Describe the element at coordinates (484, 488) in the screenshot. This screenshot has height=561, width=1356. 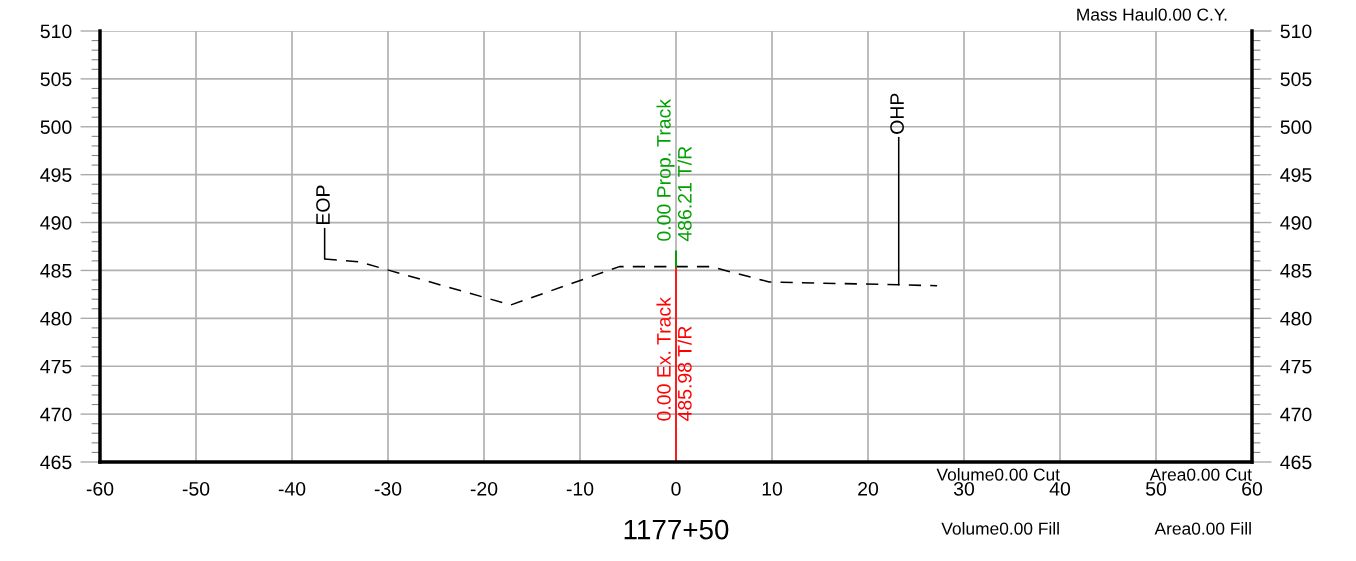
I see `x-tick-label: -20` at that location.